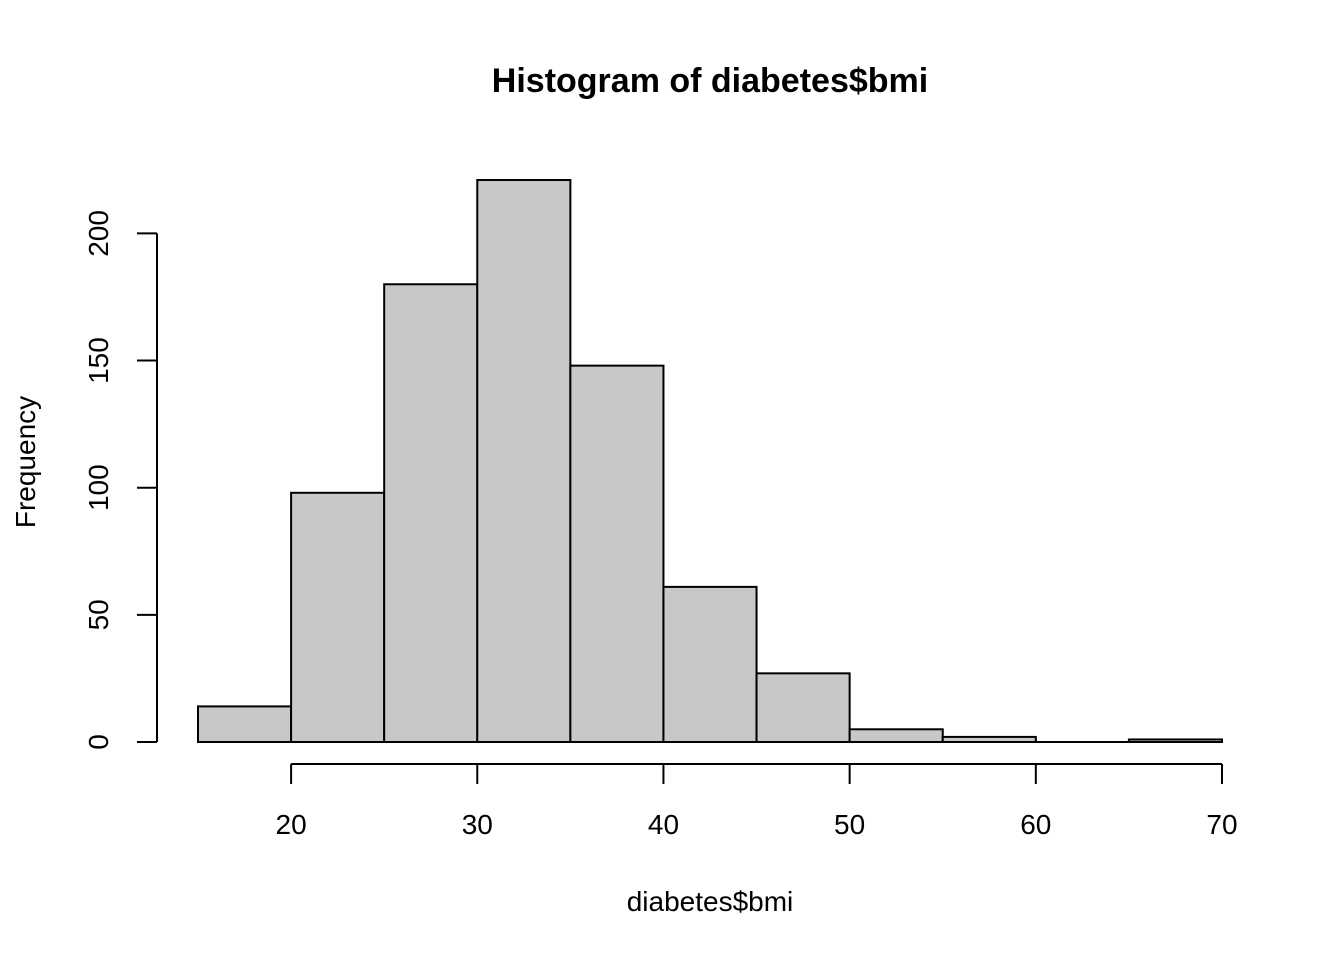 The width and height of the screenshot is (1344, 960). Describe the element at coordinates (98, 487) in the screenshot. I see `y-tick-label-2: 100` at that location.